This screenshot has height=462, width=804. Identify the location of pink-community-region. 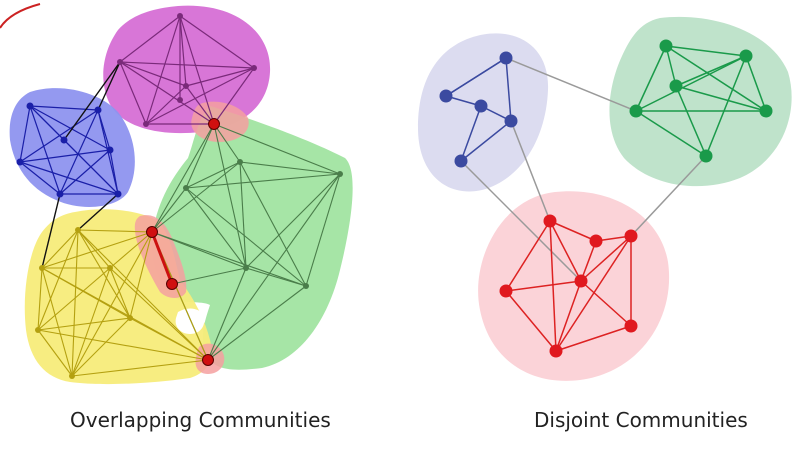
(574, 286).